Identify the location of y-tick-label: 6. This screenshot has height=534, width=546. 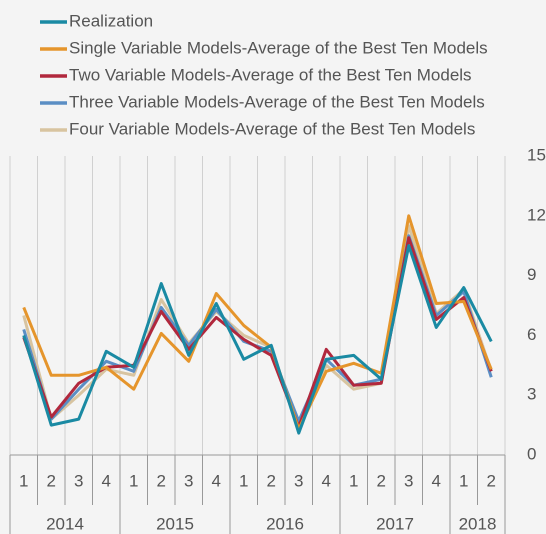
(531, 334).